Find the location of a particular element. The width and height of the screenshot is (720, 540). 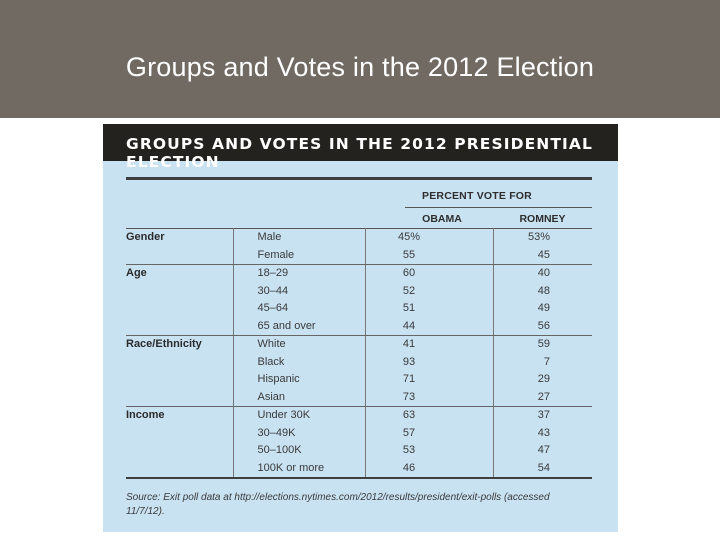

obama-percent: 55 is located at coordinates (428, 255).